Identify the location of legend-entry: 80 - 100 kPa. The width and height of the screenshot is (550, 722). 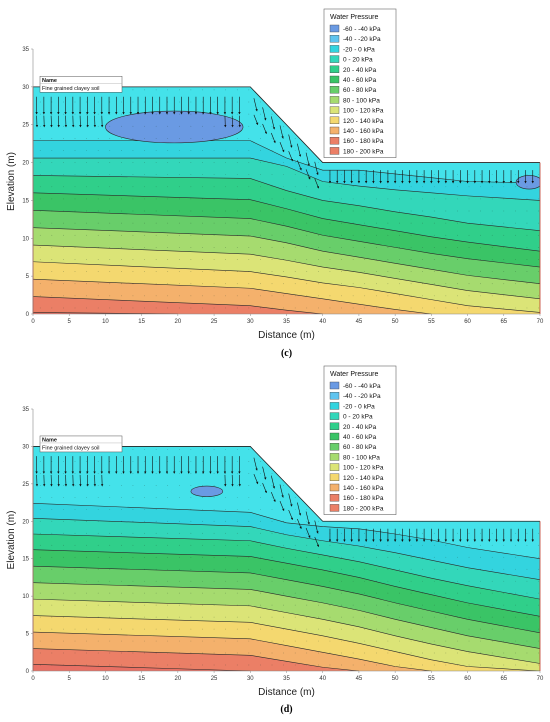
(361, 100).